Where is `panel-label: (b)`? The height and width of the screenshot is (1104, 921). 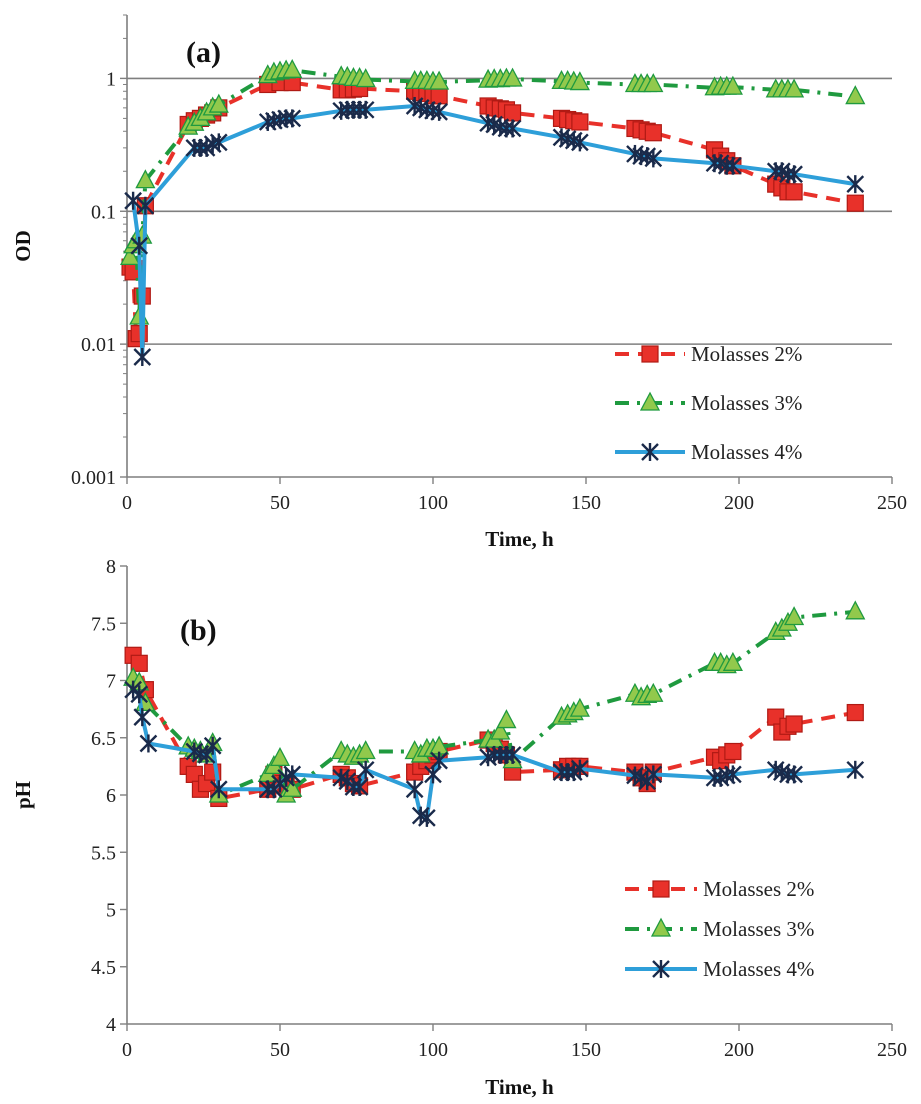
panel-label: (b) is located at coordinates (198, 630).